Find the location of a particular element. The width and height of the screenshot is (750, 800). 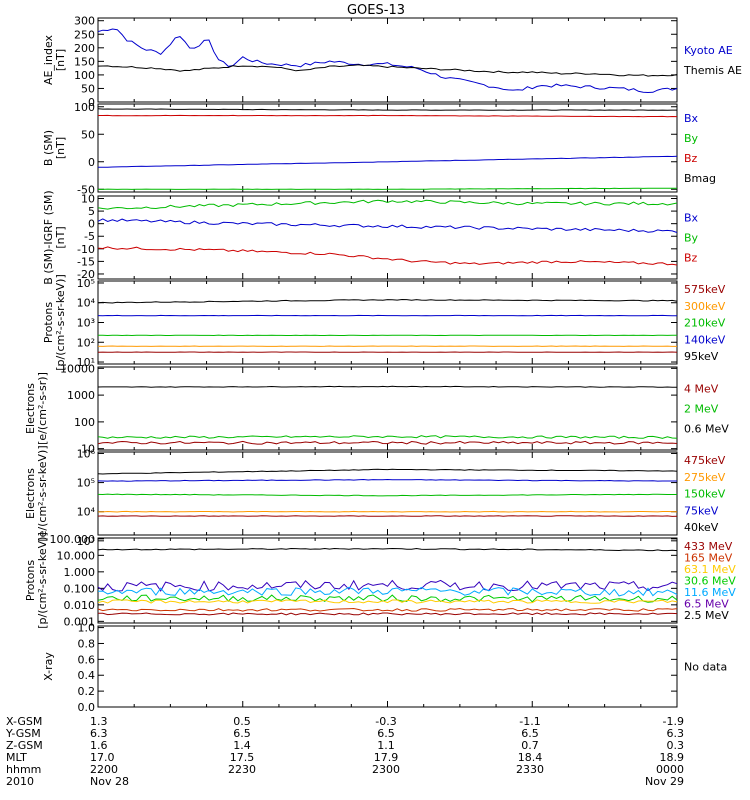

panel-2: -50 0 50 100 B (SM) [nT] Bx By Bz Bmag is located at coordinates (379, 149).